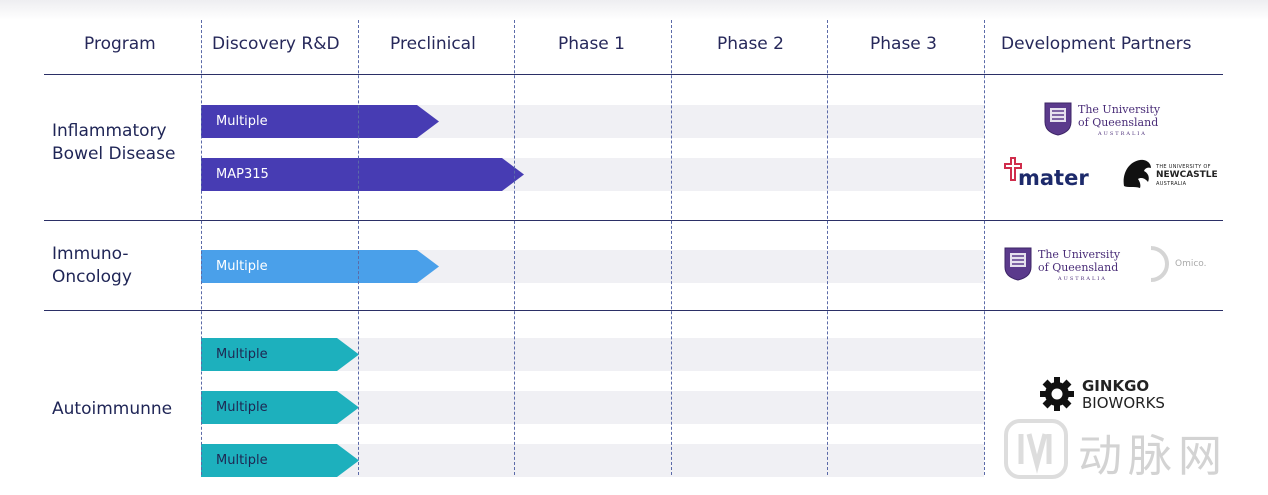 Image resolution: width=1268 pixels, height=495 pixels. Describe the element at coordinates (1058, 119) in the screenshot. I see `uq-crest-icon` at that location.